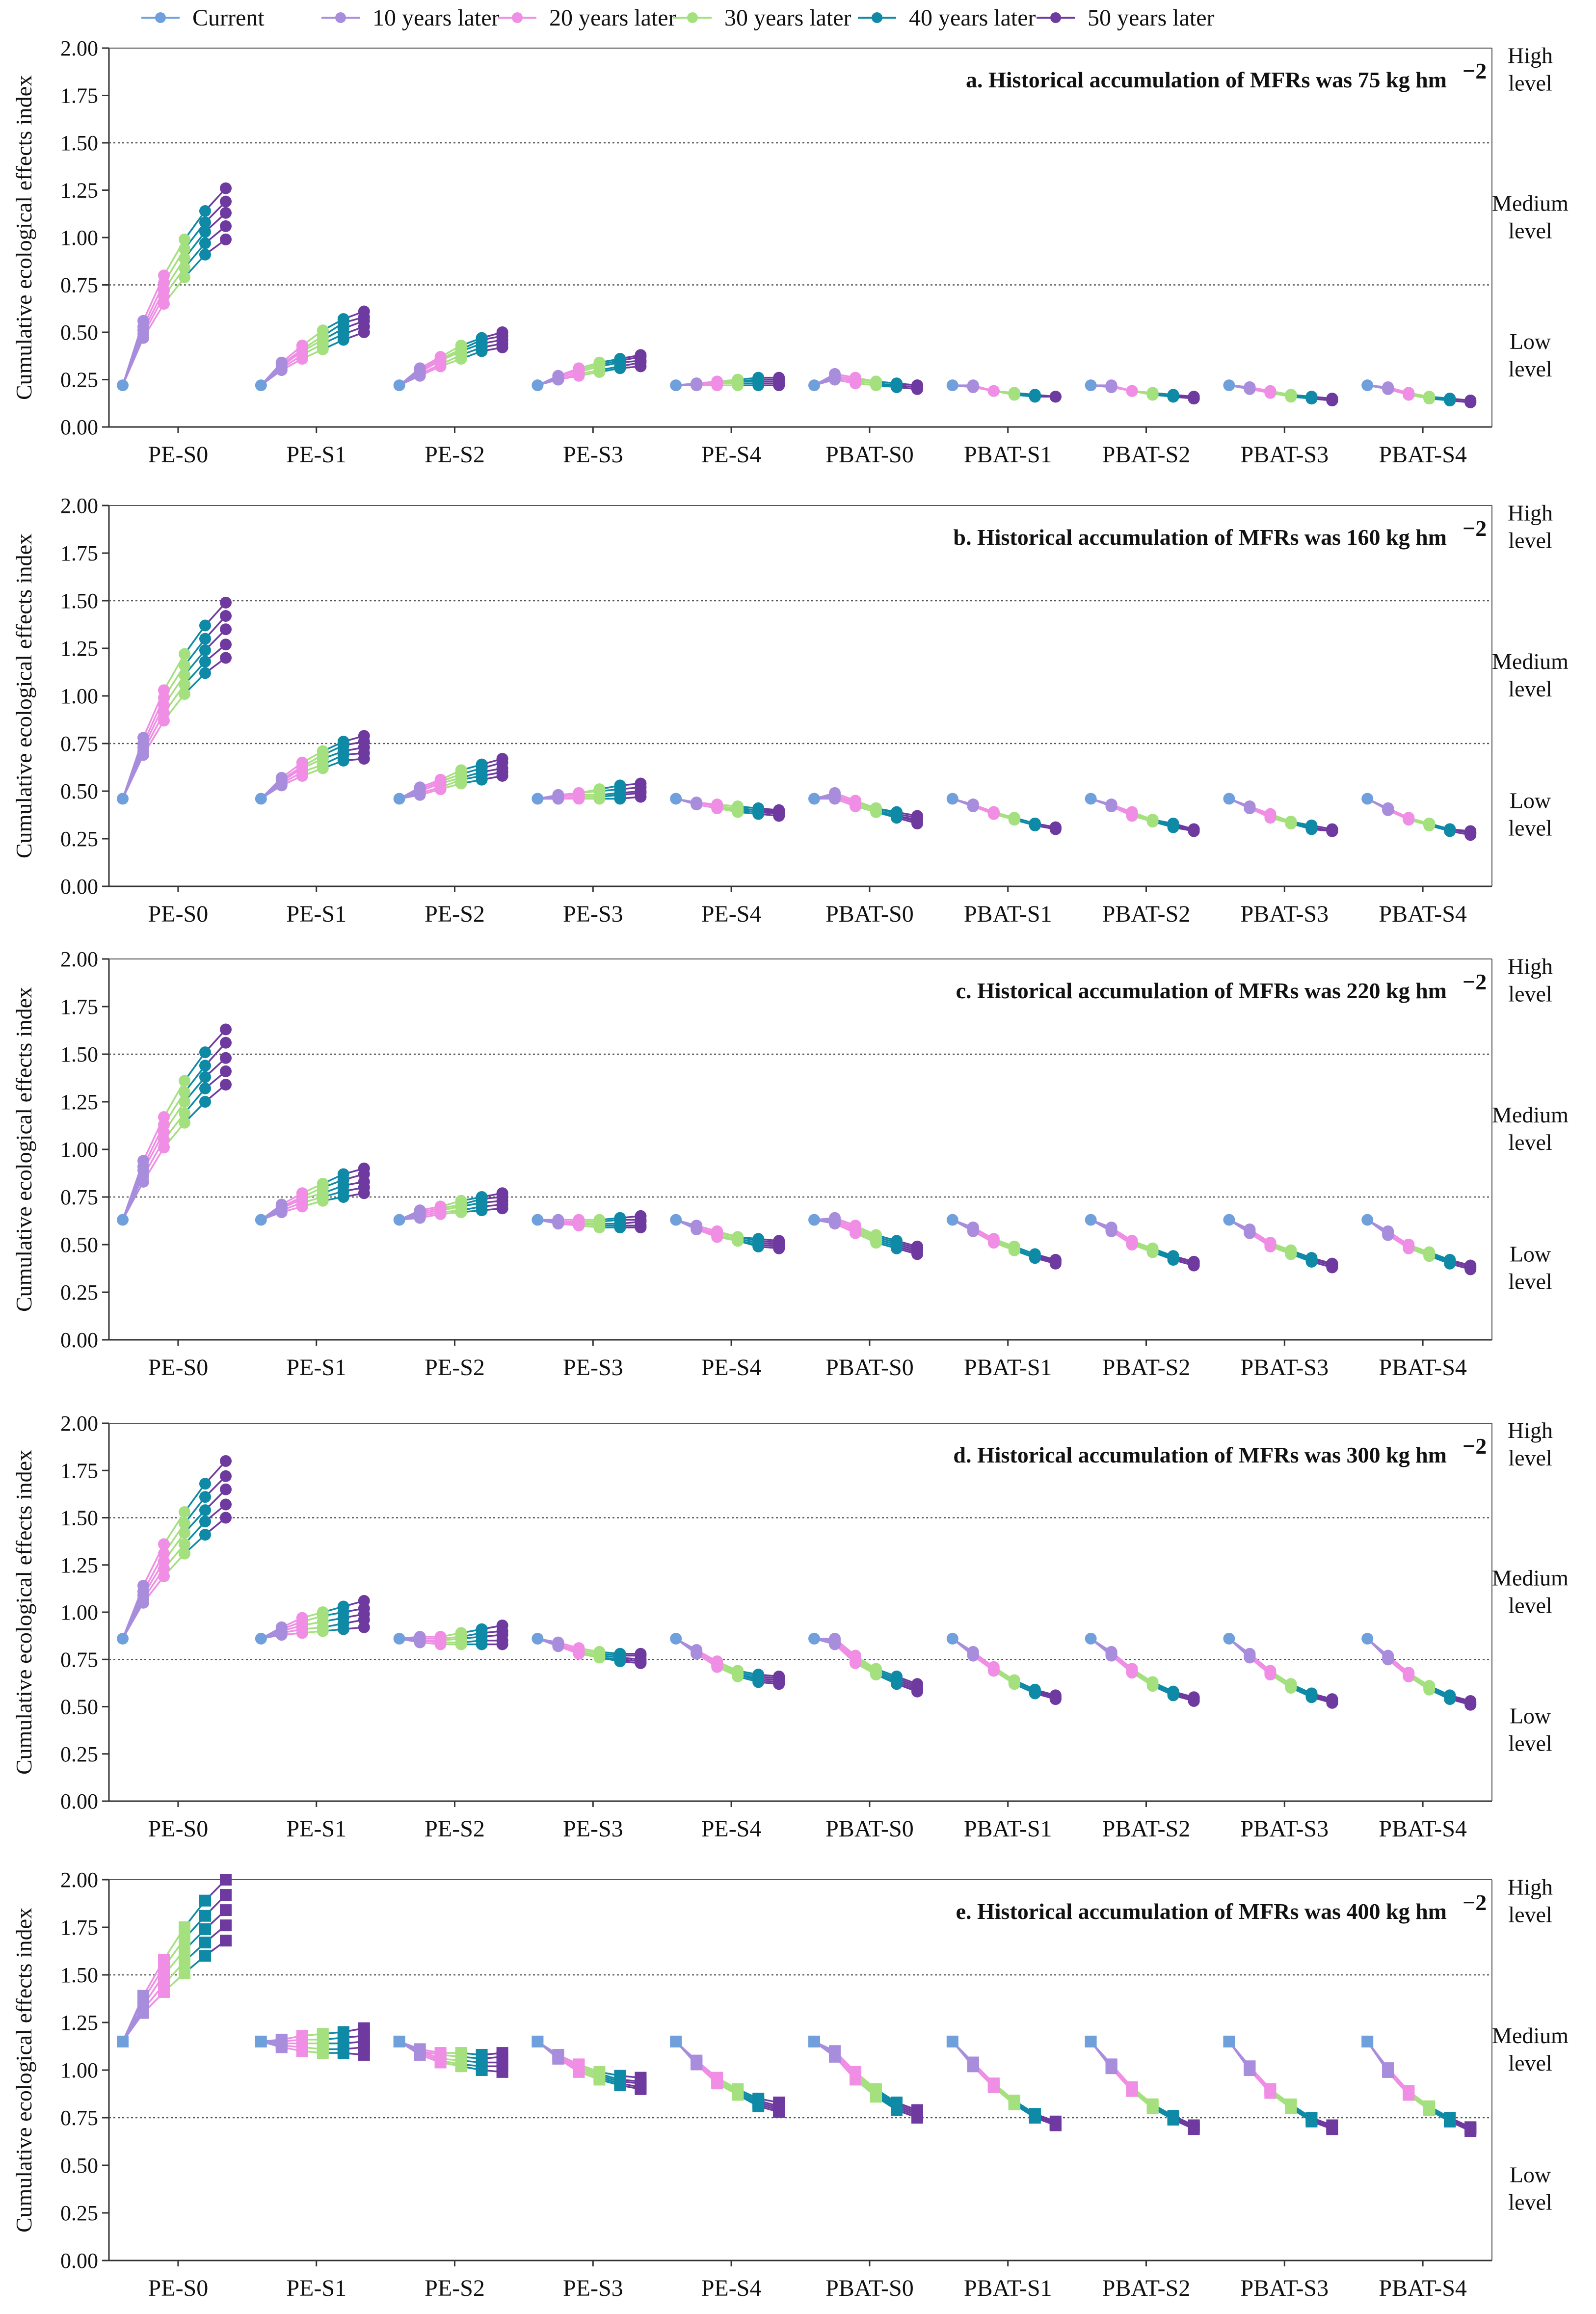  I want to click on group-PE-S4, so click(728, 2077).